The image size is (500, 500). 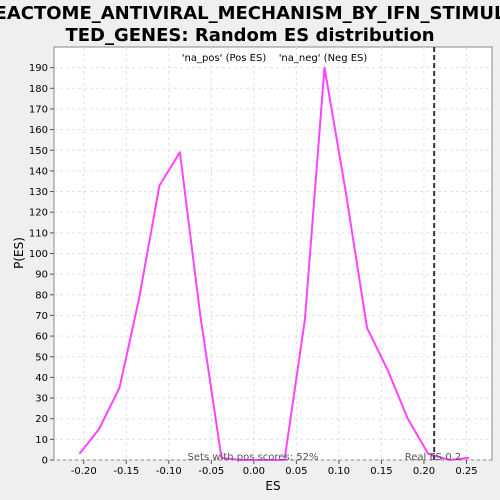 I want to click on x-tick-label: 0.20, so click(x=424, y=471).